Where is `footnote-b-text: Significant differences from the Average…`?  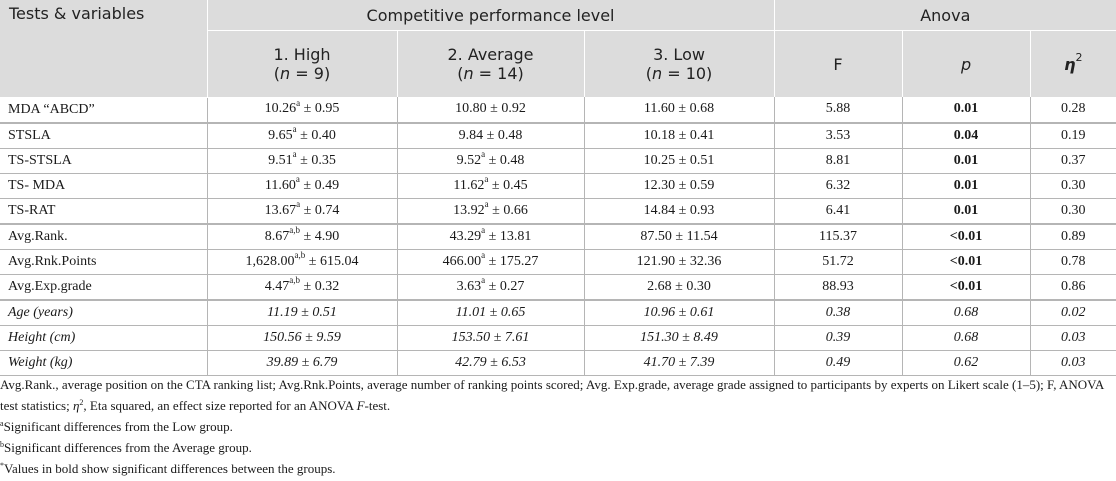
footnote-b-text: Significant differences from the Average… is located at coordinates (128, 447).